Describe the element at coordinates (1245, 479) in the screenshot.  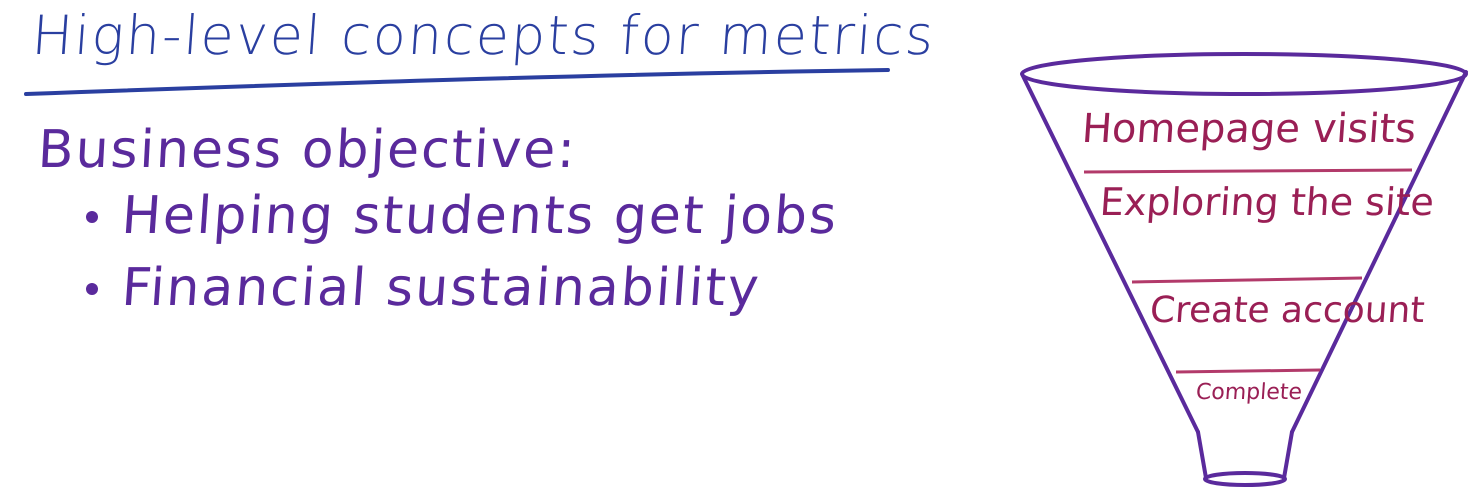
I see `funnel-spout-bottom` at that location.